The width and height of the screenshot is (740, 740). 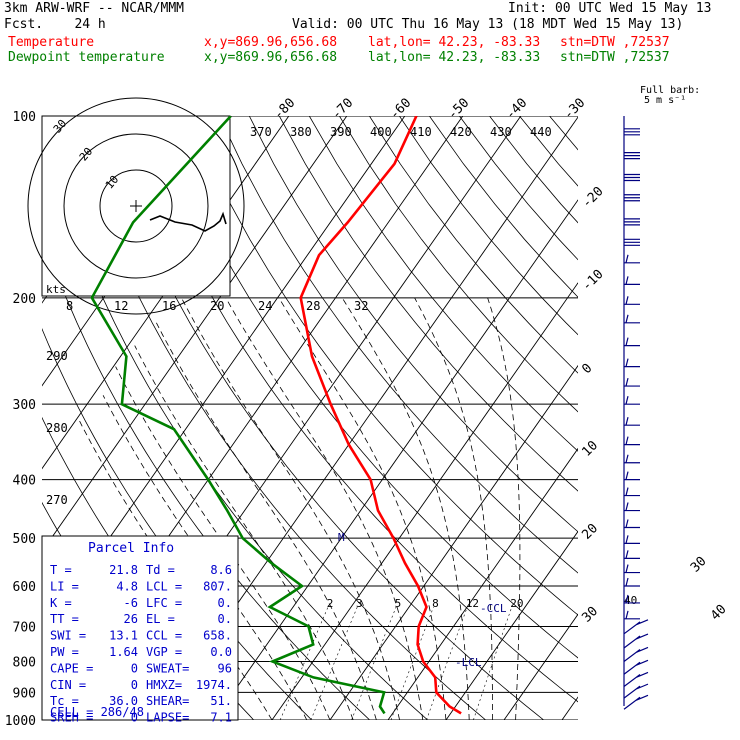 I want to click on pressure-label: 500, so click(x=24, y=539).